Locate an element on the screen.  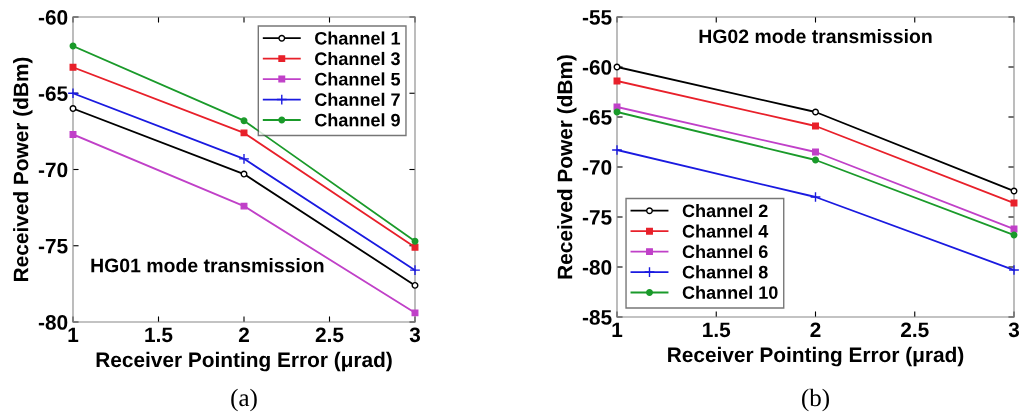
legend-label: Channel 5 is located at coordinates (358, 79).